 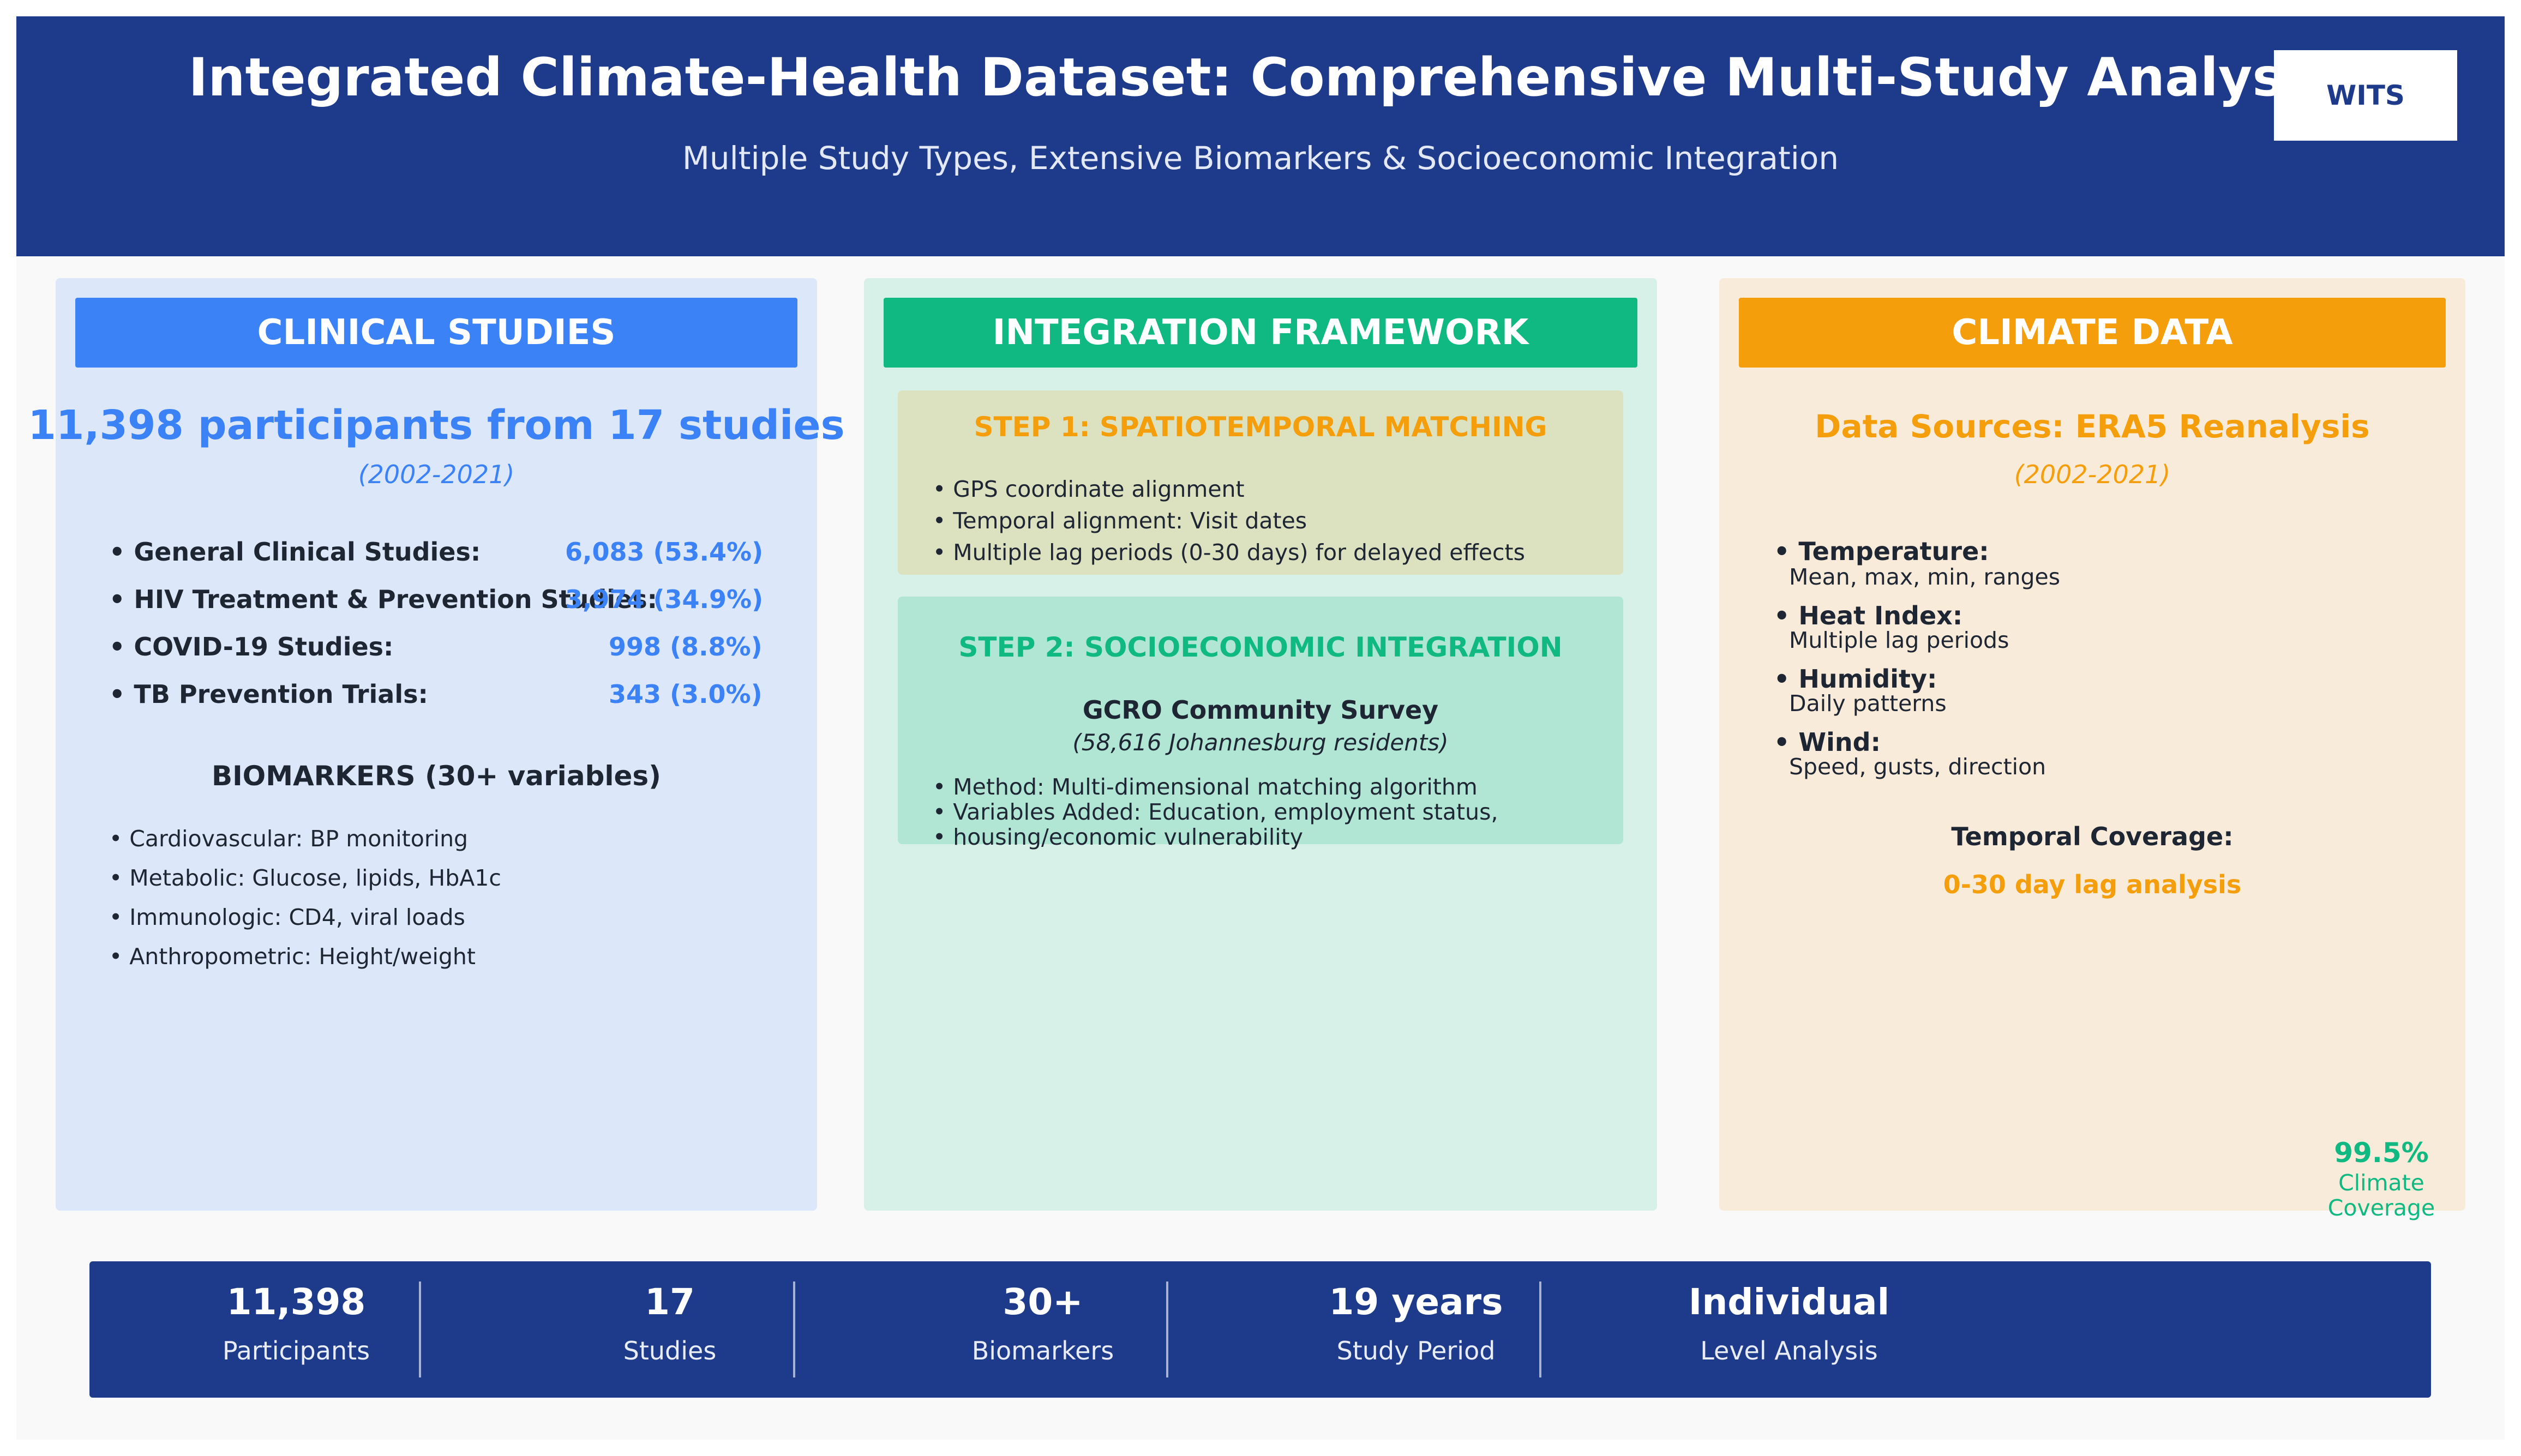 What do you see at coordinates (1789, 1350) in the screenshot?
I see `stat-label: Level Analysis` at bounding box center [1789, 1350].